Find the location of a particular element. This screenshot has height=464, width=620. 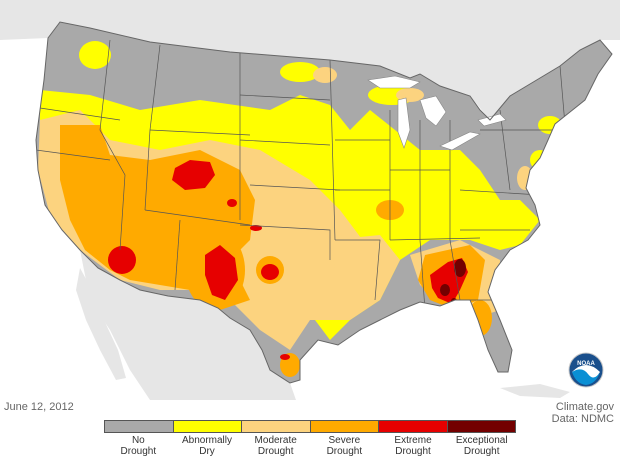

legend-label-line1: Abnormally is located at coordinates (207, 440).